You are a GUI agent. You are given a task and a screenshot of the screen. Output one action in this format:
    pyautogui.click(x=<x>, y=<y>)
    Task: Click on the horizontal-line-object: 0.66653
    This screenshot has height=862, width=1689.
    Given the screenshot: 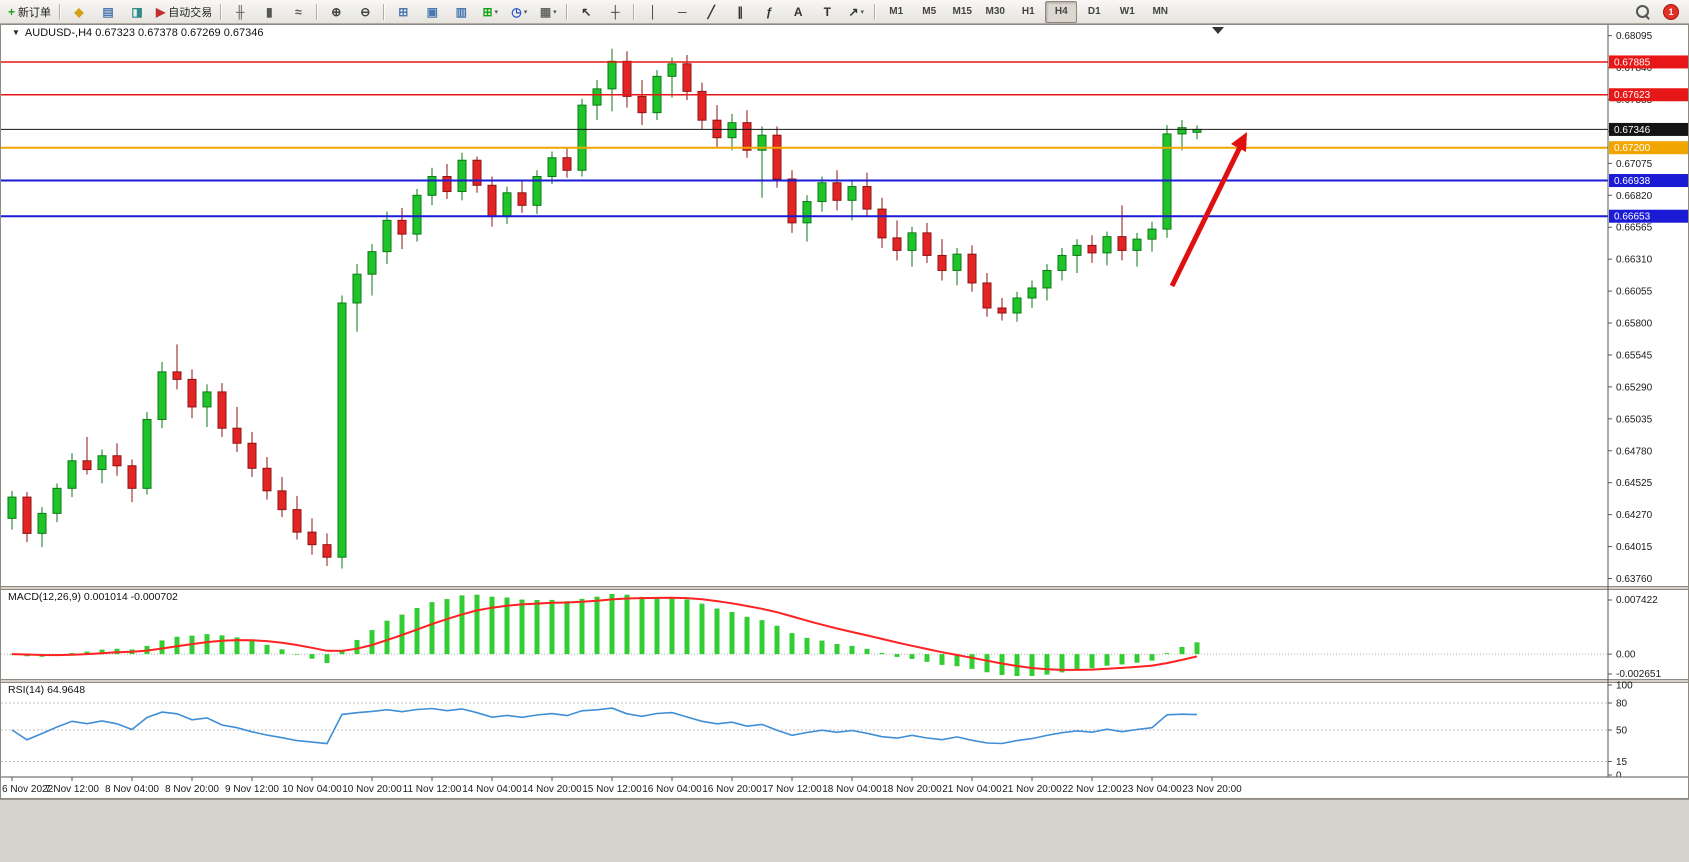 What is the action you would take?
    pyautogui.click(x=844, y=216)
    